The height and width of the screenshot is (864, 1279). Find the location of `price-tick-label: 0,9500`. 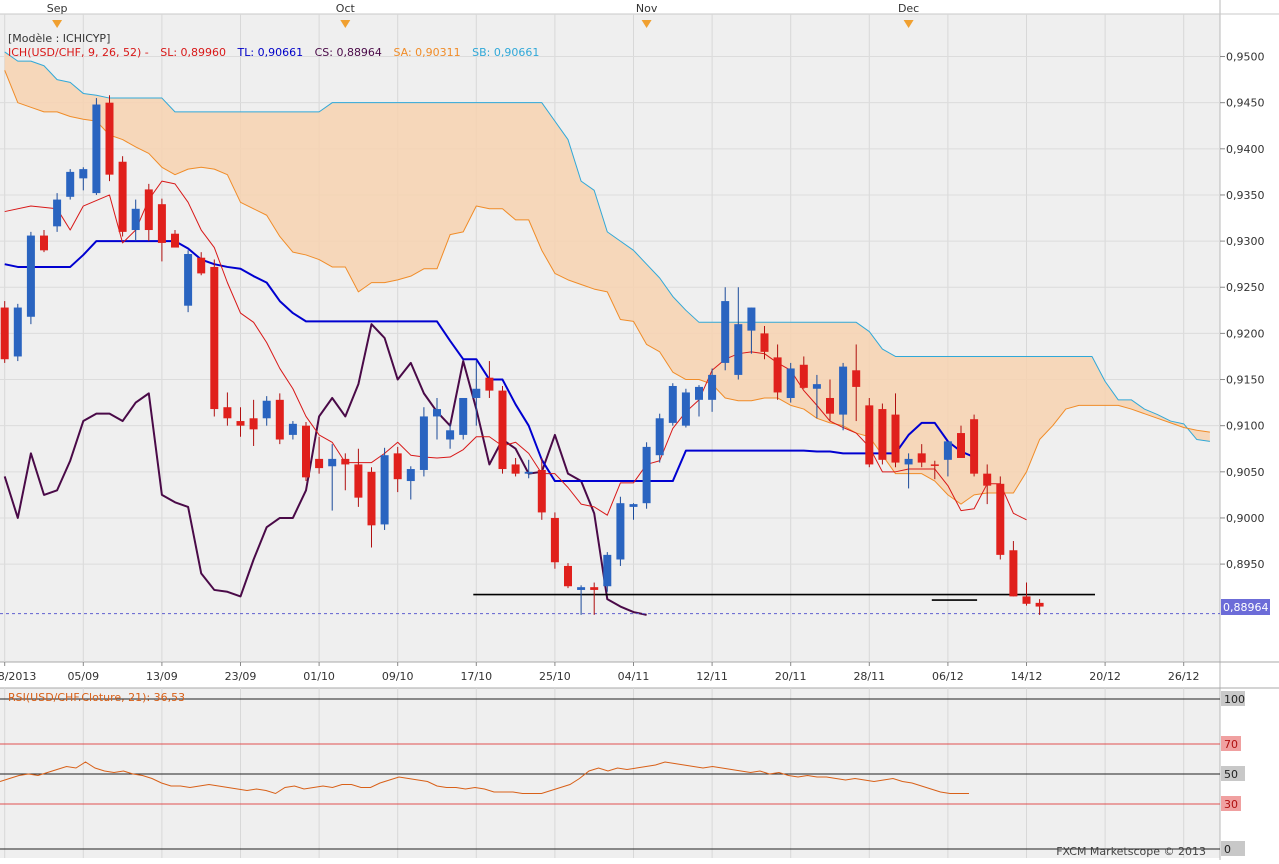

price-tick-label: 0,9500 is located at coordinates (1245, 57).